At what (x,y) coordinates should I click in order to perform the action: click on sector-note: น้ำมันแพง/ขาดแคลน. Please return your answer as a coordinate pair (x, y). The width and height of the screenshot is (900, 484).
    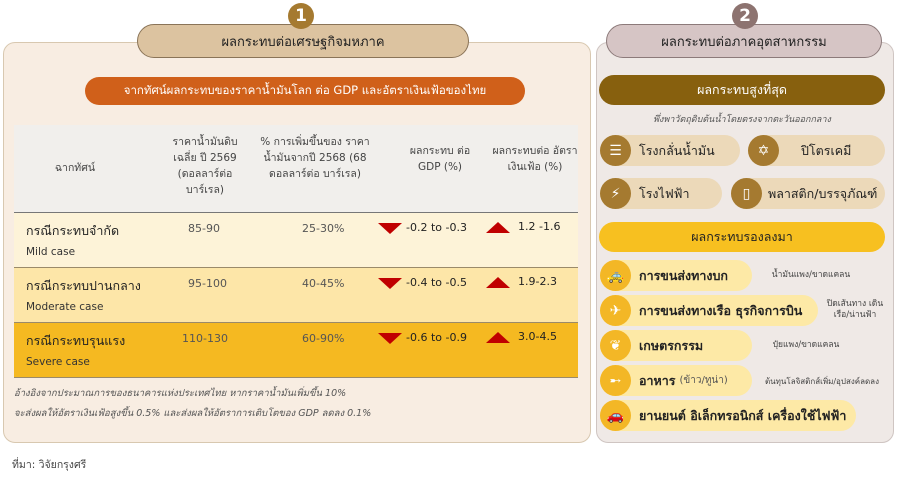
    Looking at the image, I should click on (811, 275).